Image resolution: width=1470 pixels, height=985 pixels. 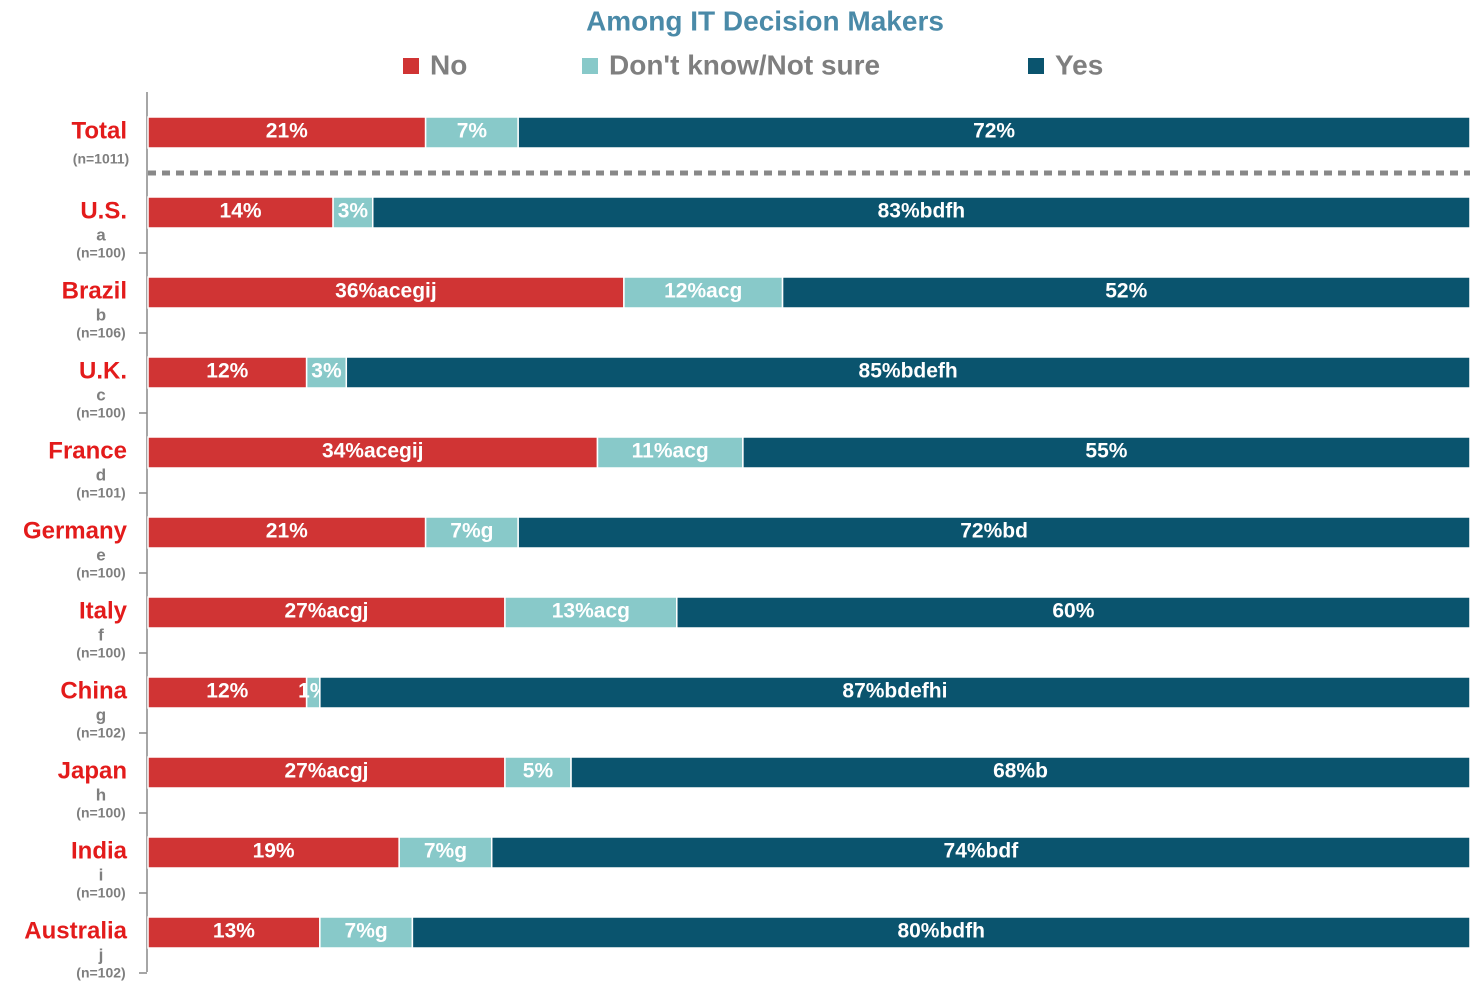 I want to click on category-letter: b, so click(x=101, y=314).